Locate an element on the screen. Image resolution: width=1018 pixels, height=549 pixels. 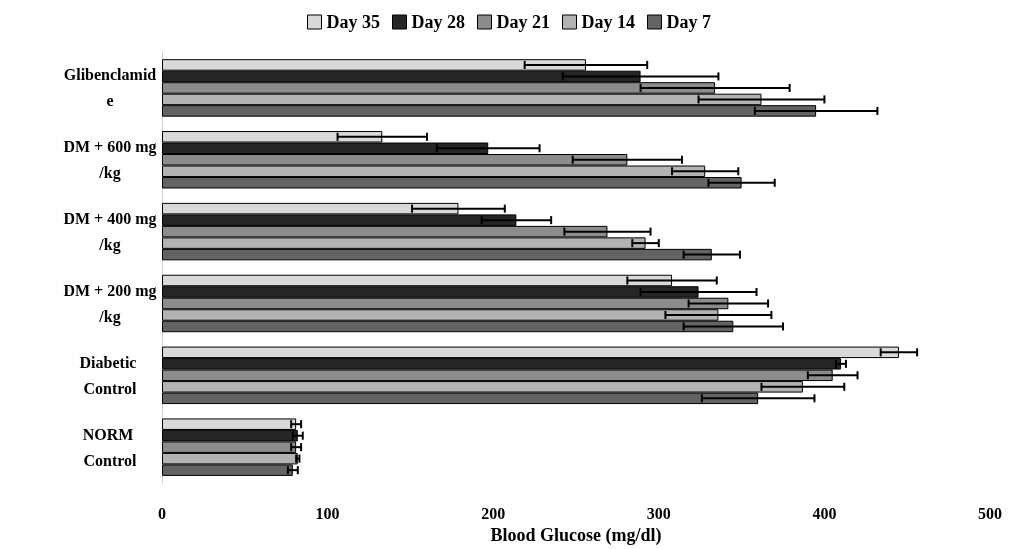
x-tick-label: 200 is located at coordinates (493, 513).